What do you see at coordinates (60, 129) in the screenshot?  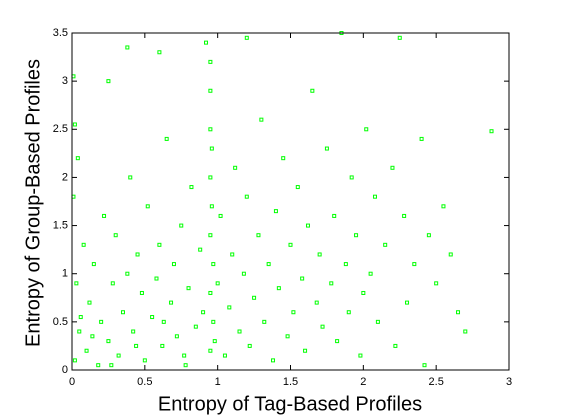 I see `y-tick-label: 2.5` at bounding box center [60, 129].